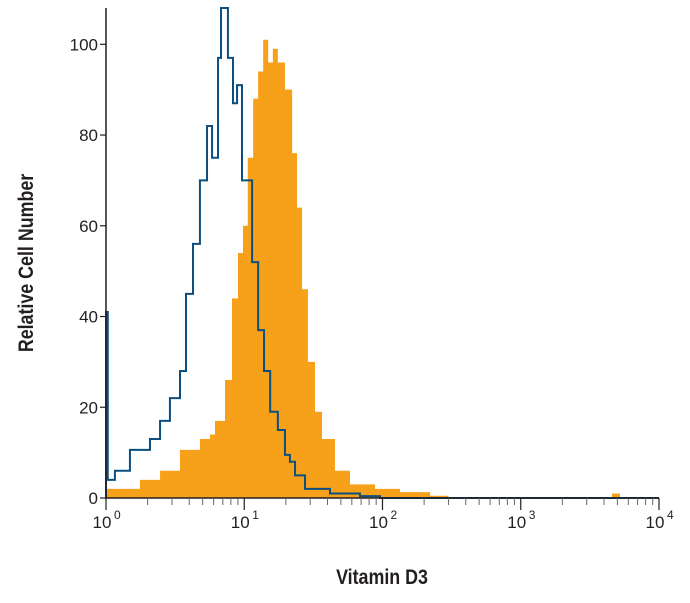 The height and width of the screenshot is (603, 690). What do you see at coordinates (255, 515) in the screenshot?
I see `x-tick-exponent: 1` at bounding box center [255, 515].